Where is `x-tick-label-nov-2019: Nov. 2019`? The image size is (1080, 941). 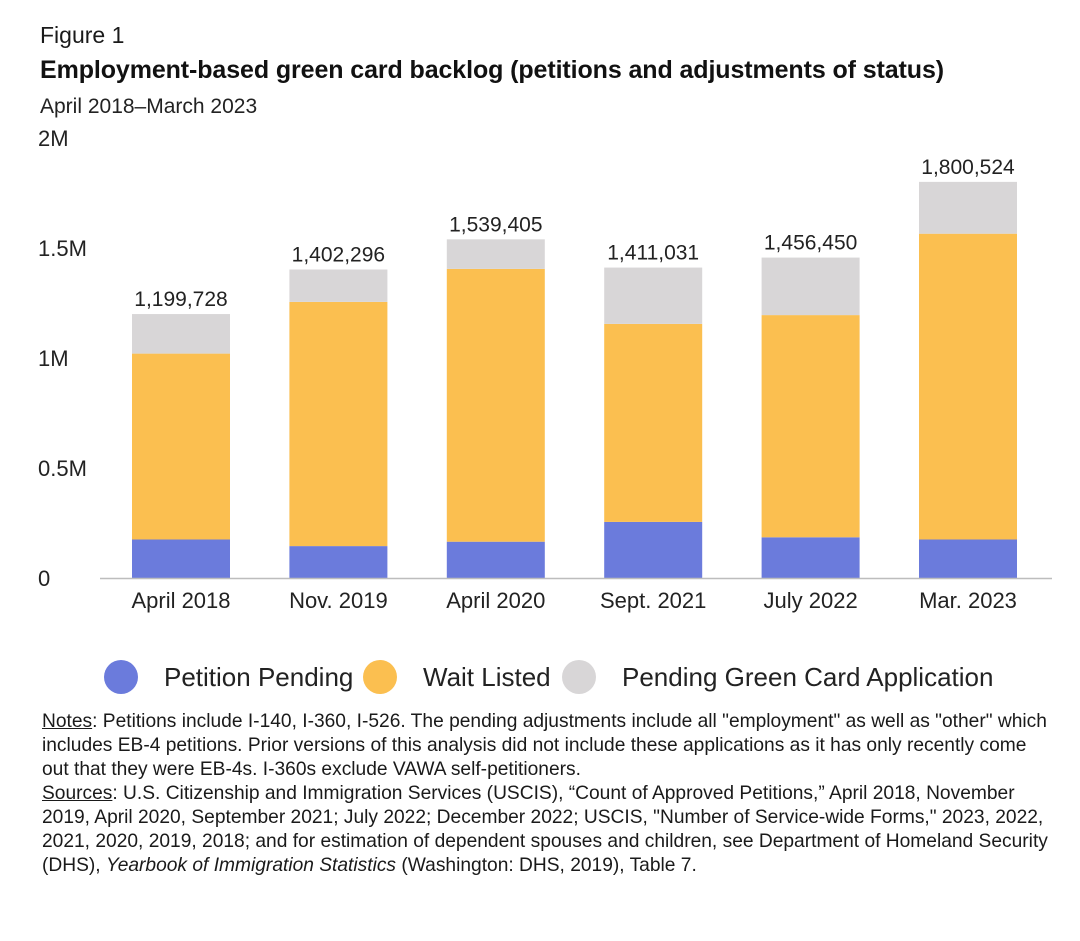
x-tick-label-nov-2019: Nov. 2019 is located at coordinates (338, 600).